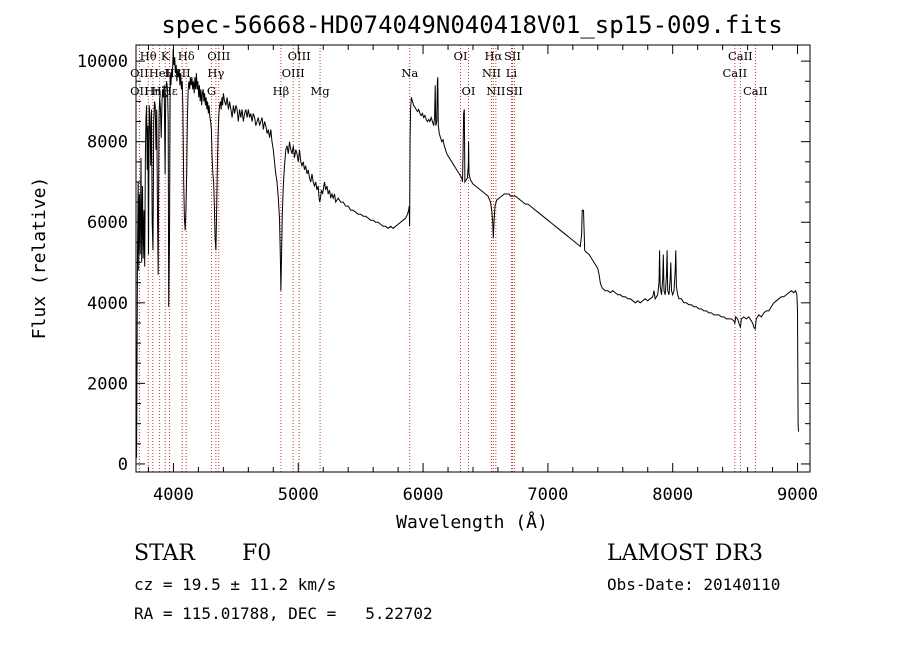 Image resolution: width=900 pixels, height=649 pixels. Describe the element at coordinates (423, 495) in the screenshot. I see `x-tick-label: 6000` at that location.